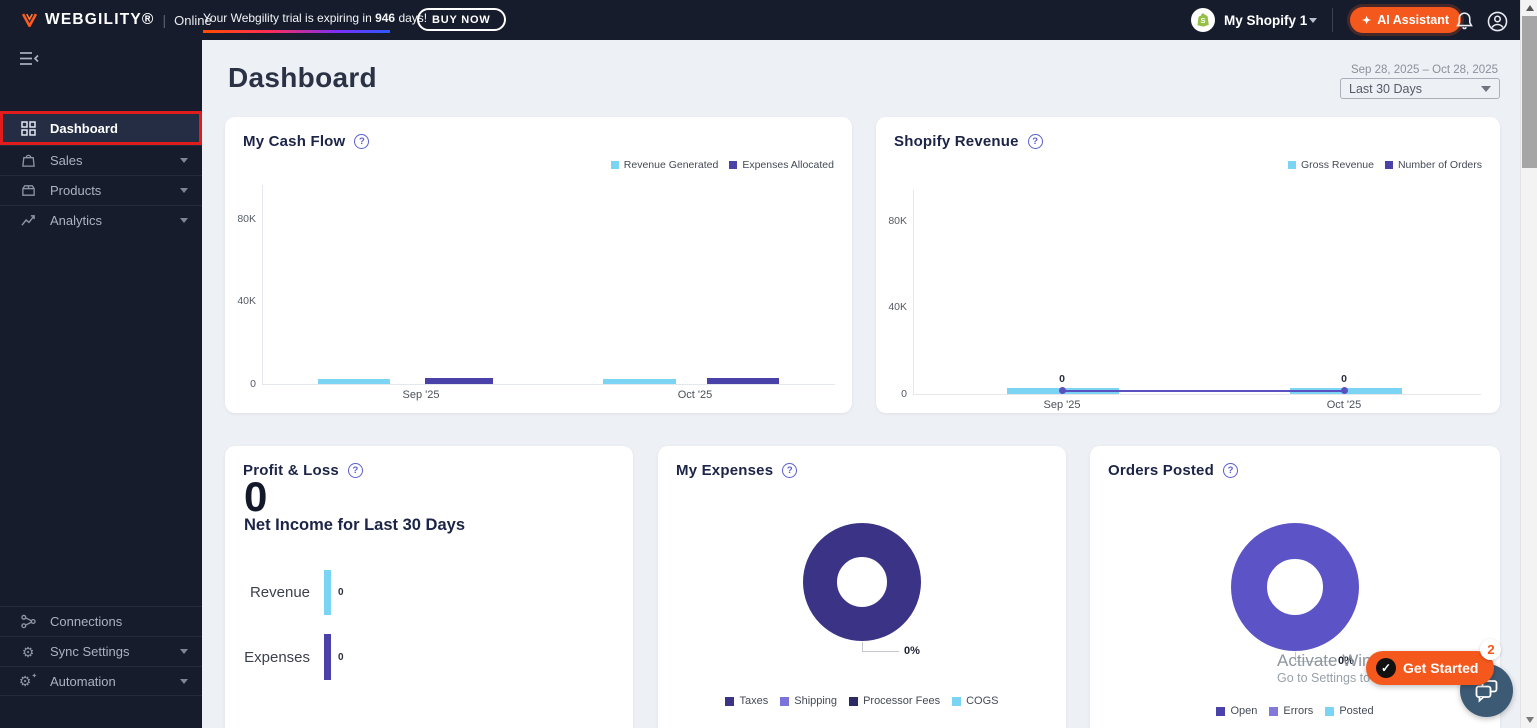  I want to click on buy-now-button: BUY NOW, so click(461, 19).